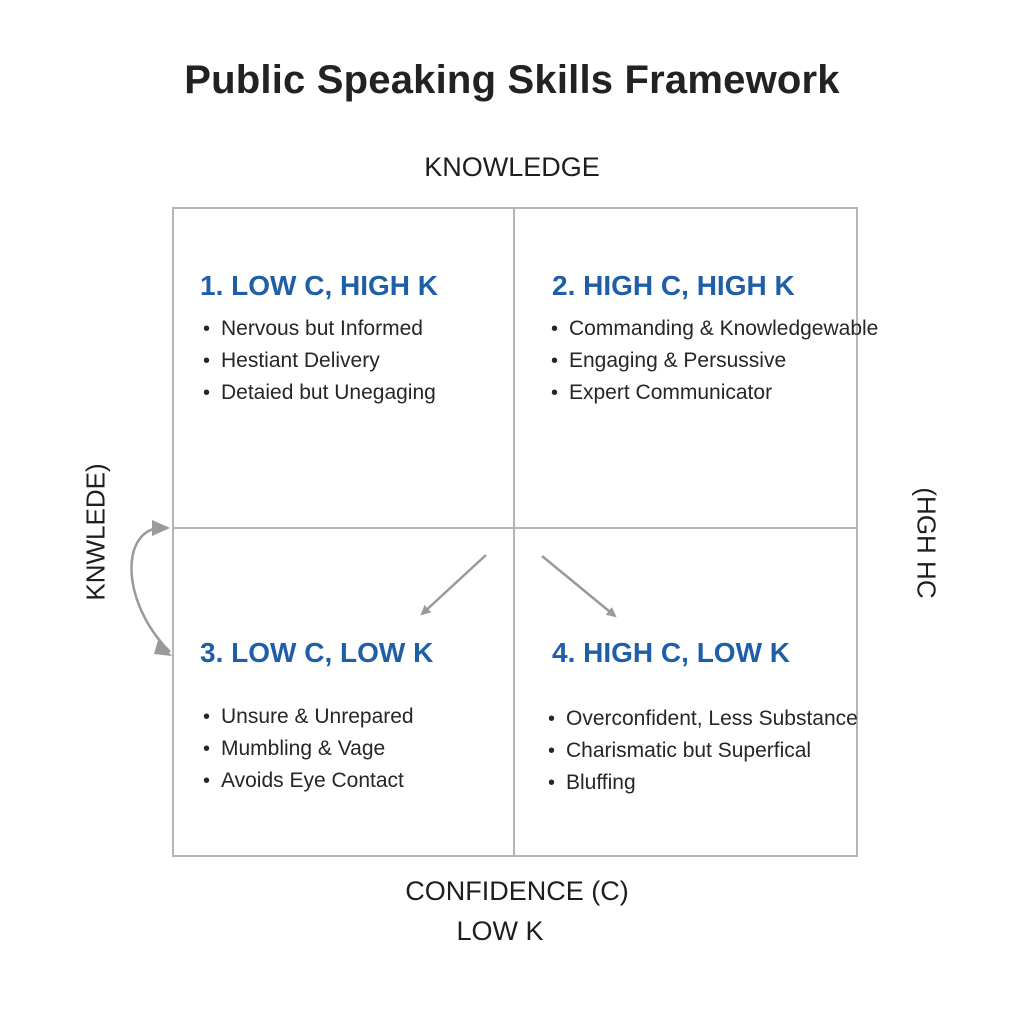 This screenshot has height=1024, width=1024. What do you see at coordinates (673, 285) in the screenshot?
I see `quadrant-2-title: 2. HIGH C, HIGH K` at bounding box center [673, 285].